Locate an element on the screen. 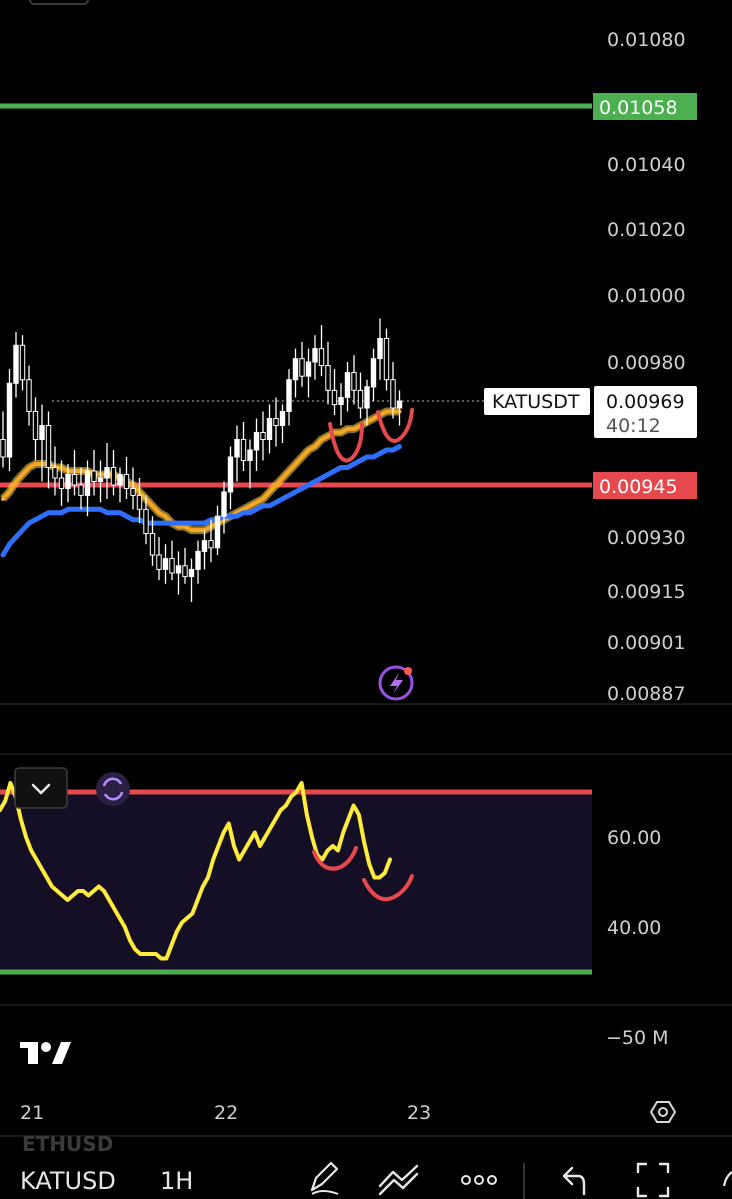 This screenshot has height=1199, width=732. undo-icon is located at coordinates (574, 1181).